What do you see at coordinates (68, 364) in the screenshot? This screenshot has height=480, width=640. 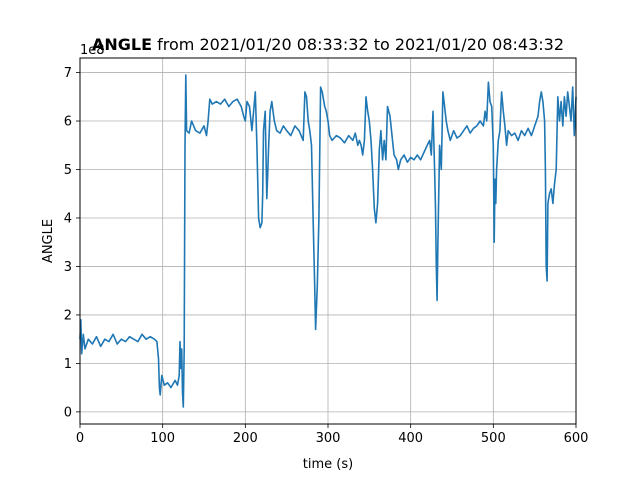 I see `y-tick-label: 1` at bounding box center [68, 364].